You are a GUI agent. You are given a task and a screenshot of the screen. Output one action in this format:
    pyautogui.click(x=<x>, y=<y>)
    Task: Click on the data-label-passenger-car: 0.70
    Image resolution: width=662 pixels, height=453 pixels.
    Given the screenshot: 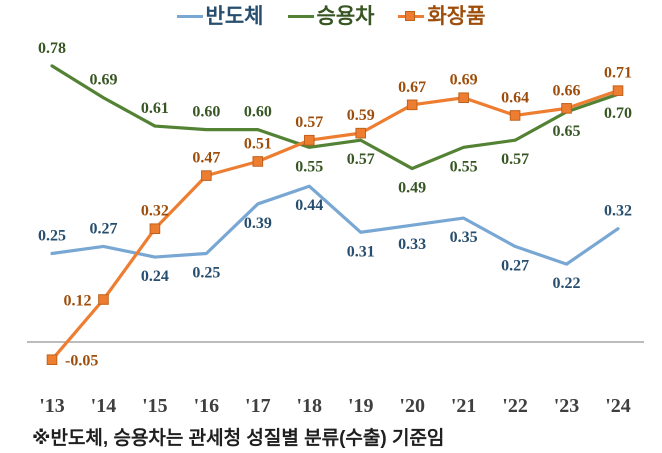 What is the action you would take?
    pyautogui.click(x=618, y=113)
    